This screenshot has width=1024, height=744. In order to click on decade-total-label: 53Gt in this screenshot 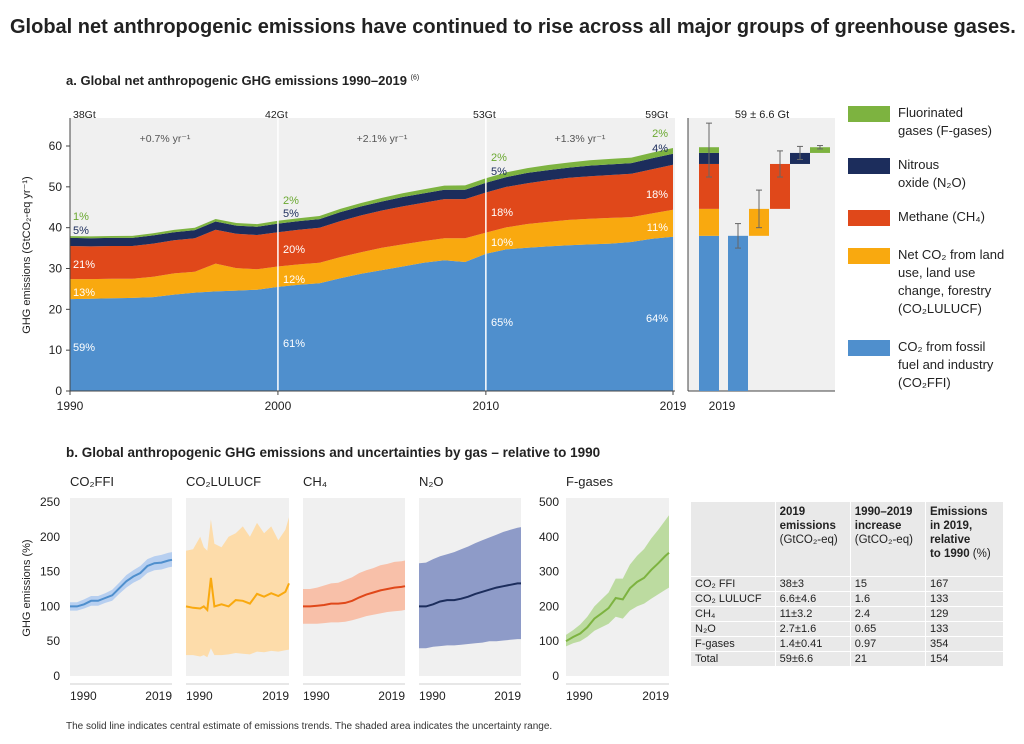, I will do `click(484, 115)`.